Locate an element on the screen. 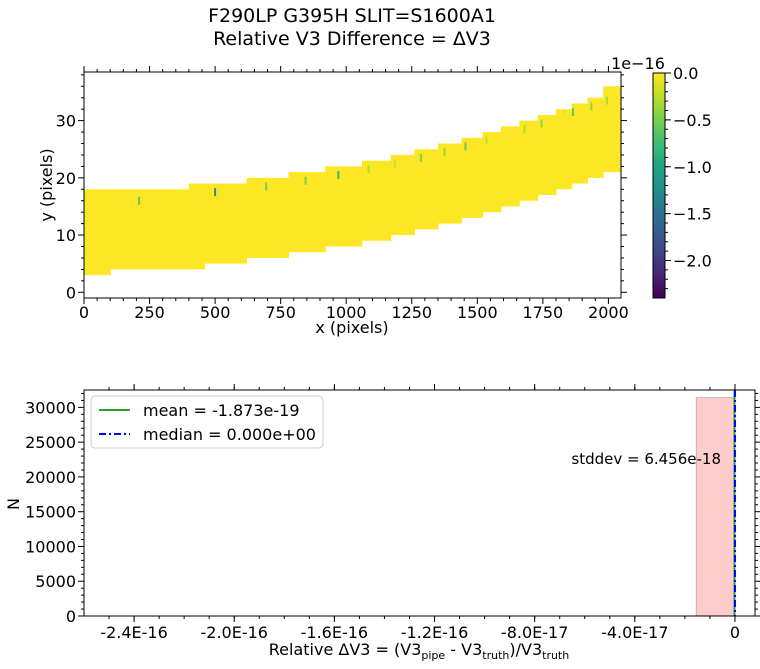 The height and width of the screenshot is (669, 760). x-tick-label: -2.4E-16 is located at coordinates (133, 632).